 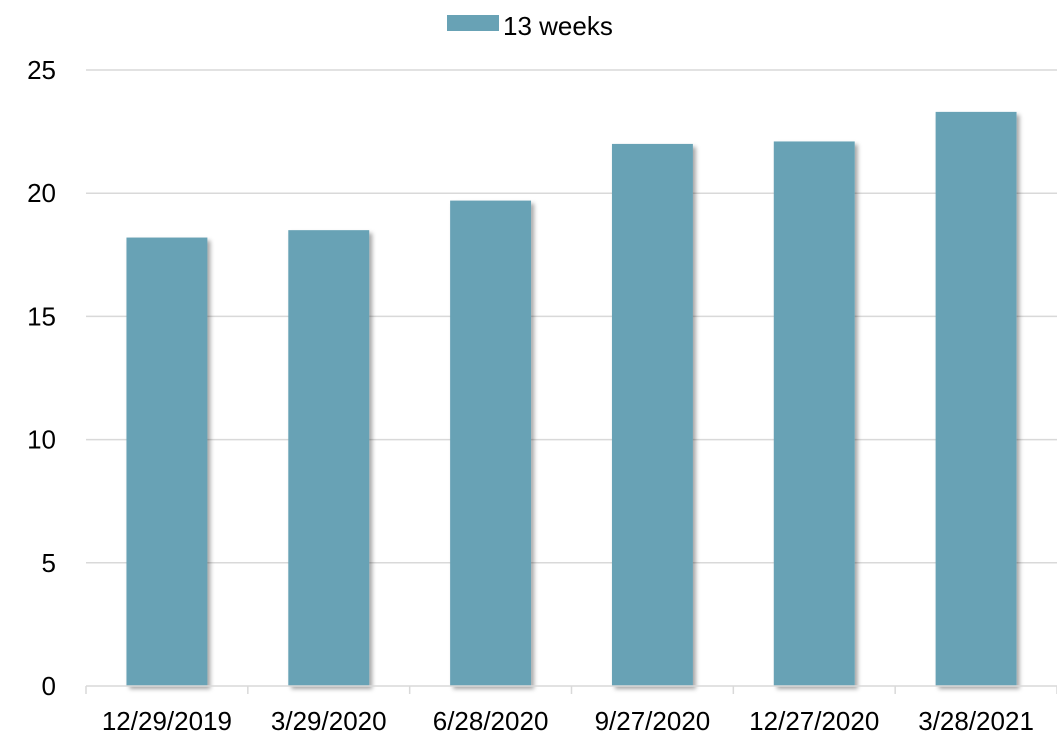 What do you see at coordinates (167, 721) in the screenshot?
I see `x-tick-label: 12/29/2019` at bounding box center [167, 721].